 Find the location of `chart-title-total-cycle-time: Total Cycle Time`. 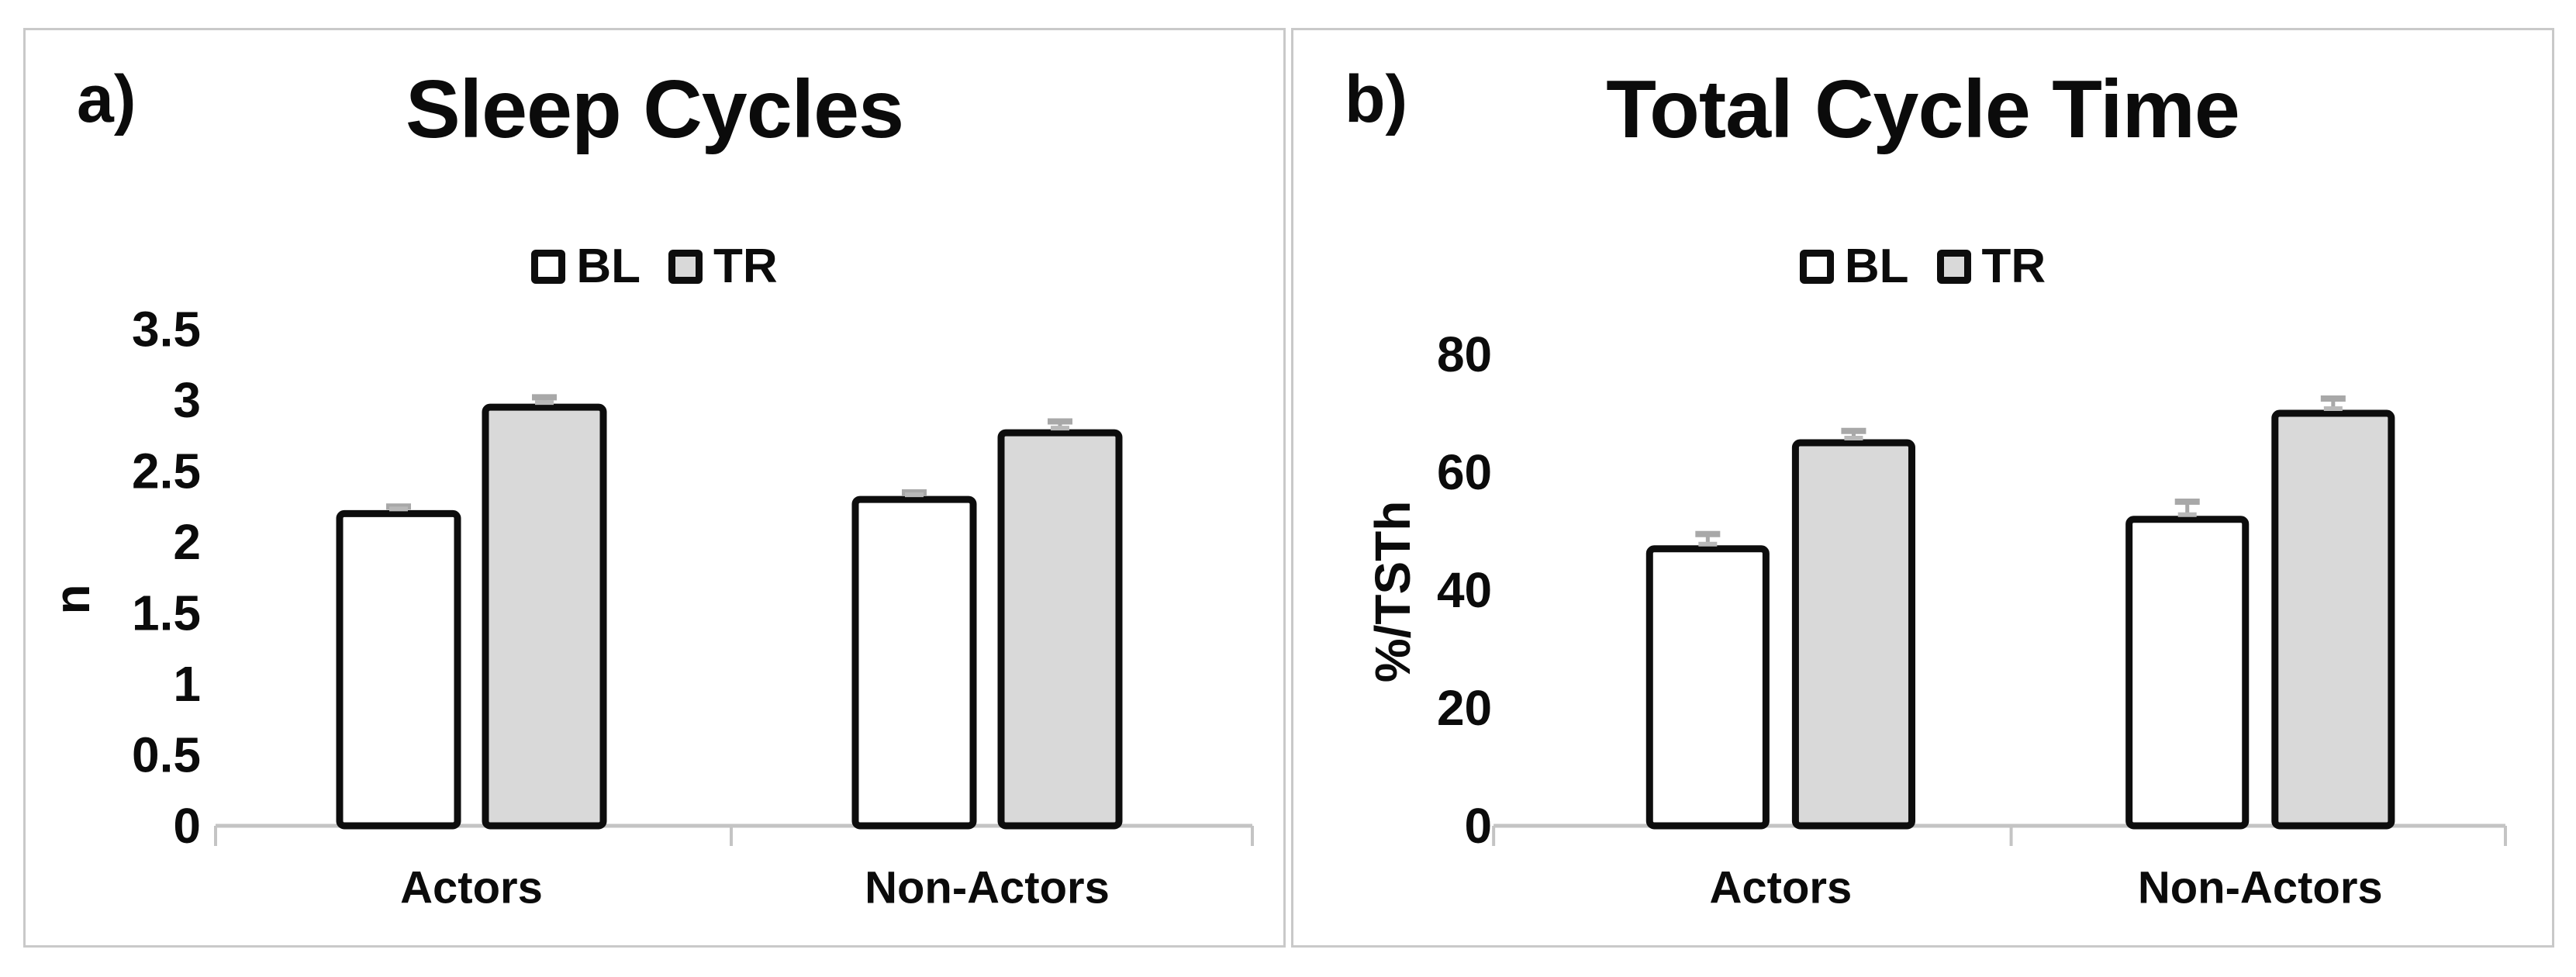

chart-title-total-cycle-time: Total Cycle Time is located at coordinates (1923, 109).